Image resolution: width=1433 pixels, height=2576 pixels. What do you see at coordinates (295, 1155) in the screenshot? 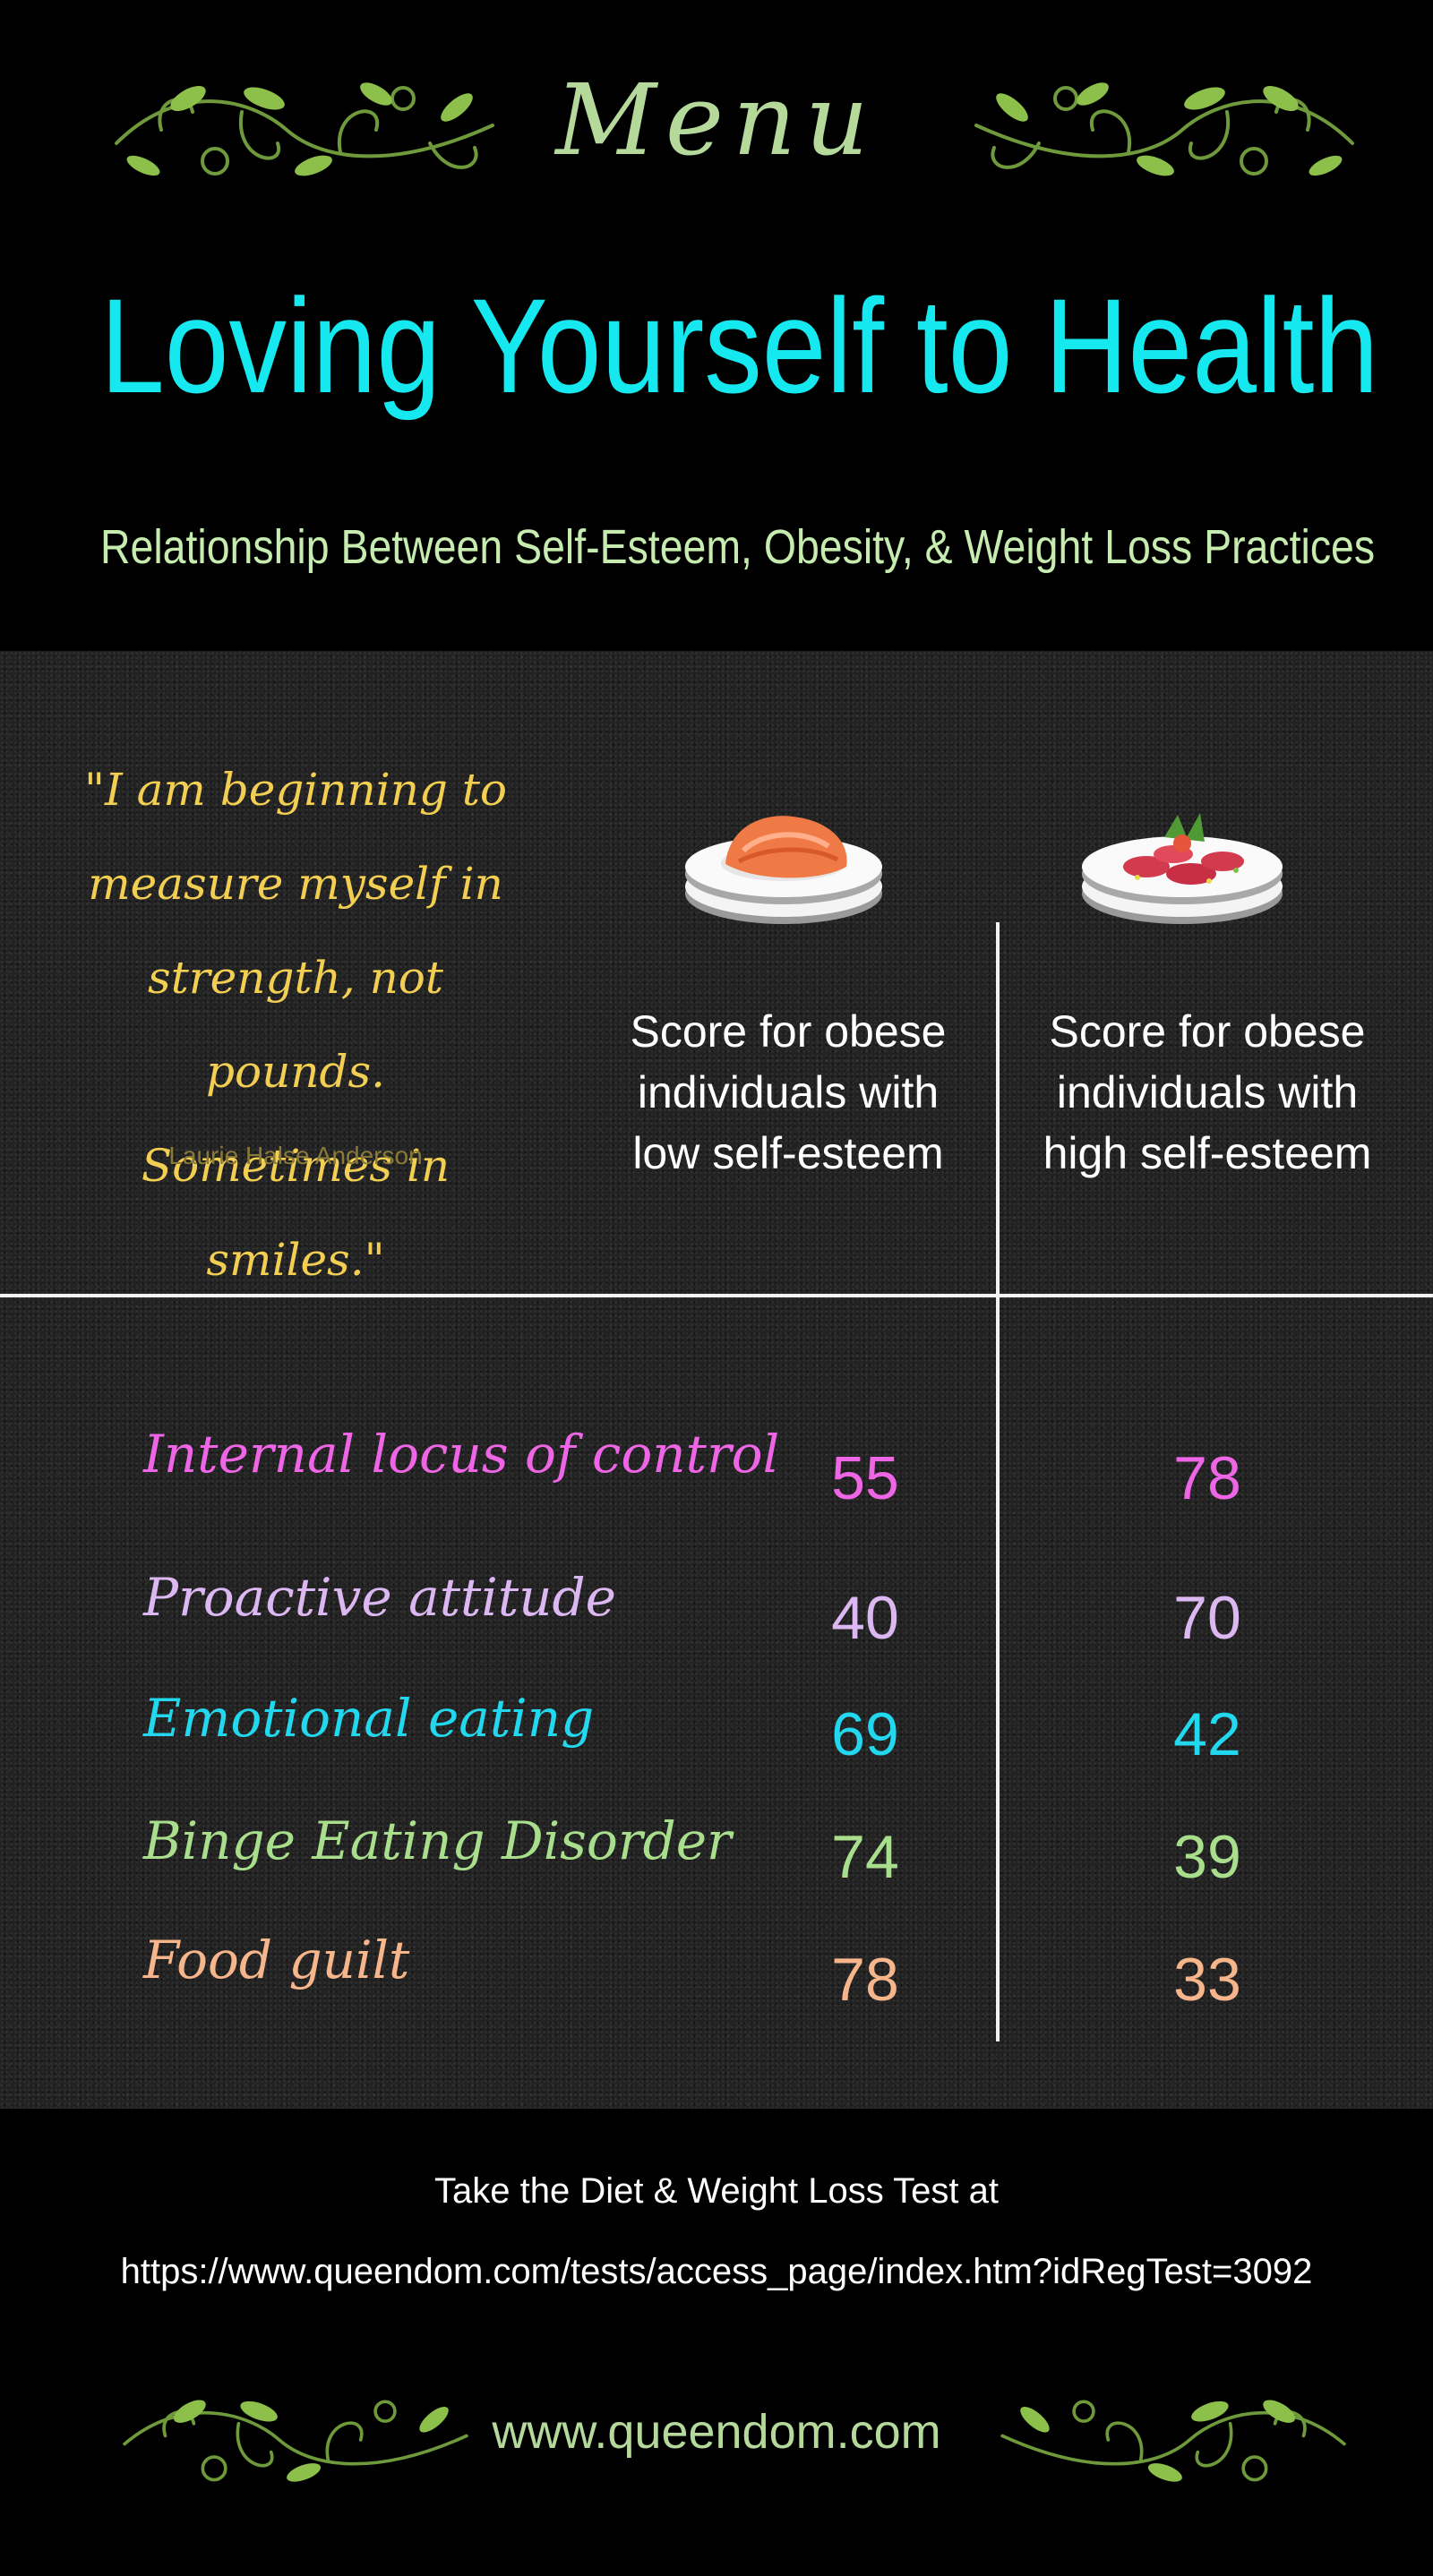
I see `quote-author: Laurie Halse Anderson` at bounding box center [295, 1155].